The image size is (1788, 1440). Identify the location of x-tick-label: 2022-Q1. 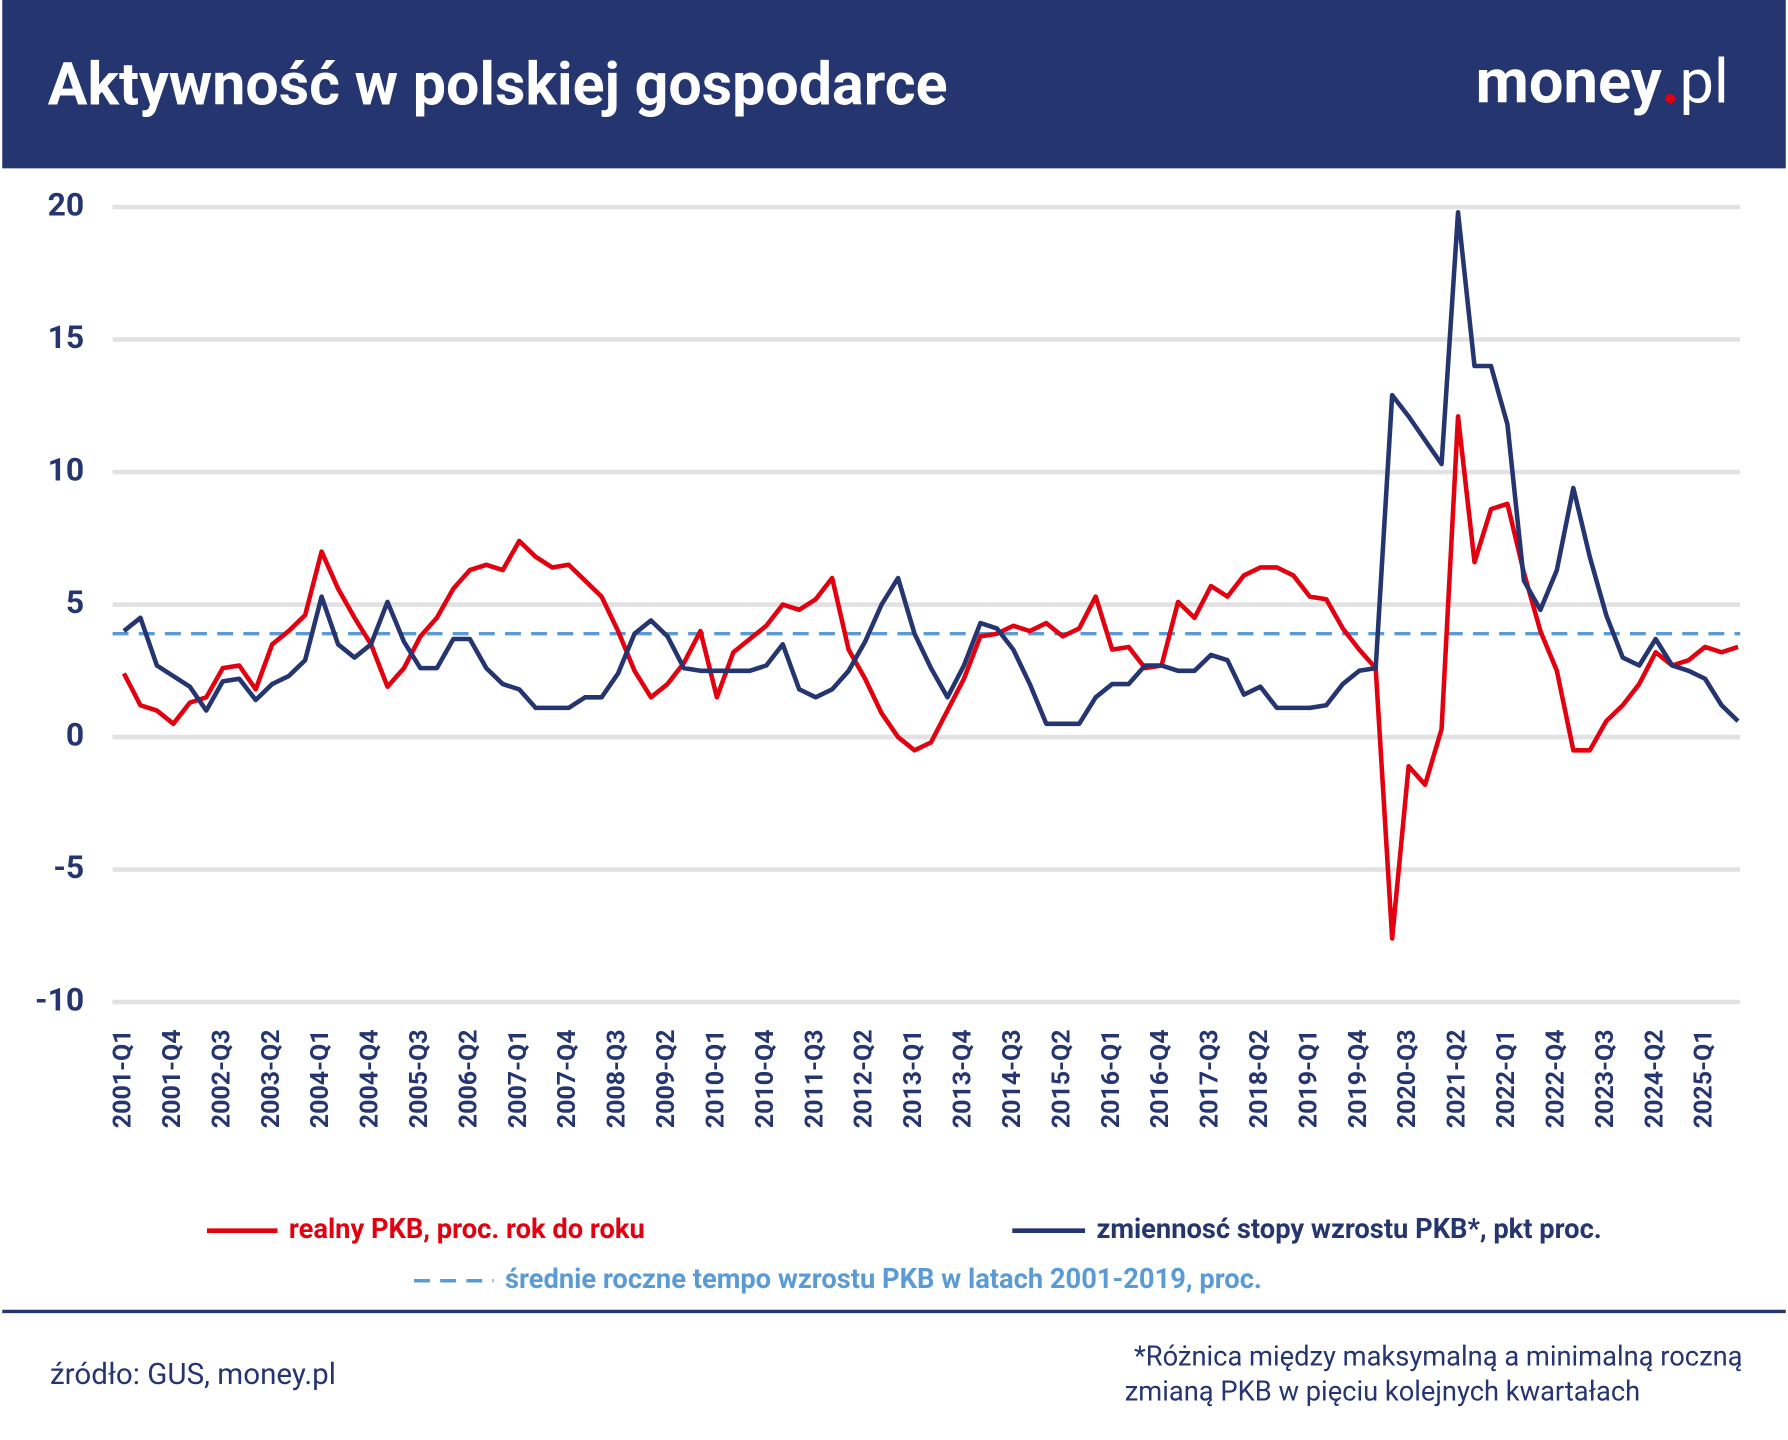
(1506, 1078).